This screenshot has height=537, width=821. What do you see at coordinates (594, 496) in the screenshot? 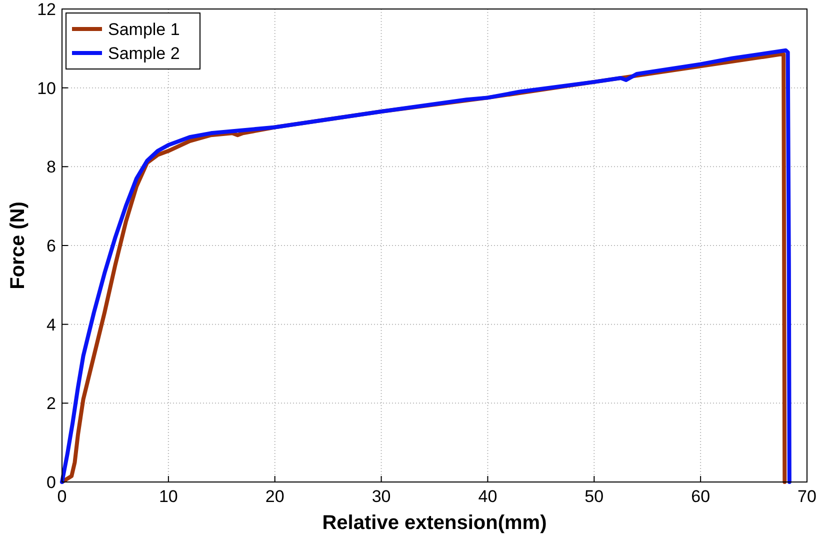
I see `x-tick-label: 50` at bounding box center [594, 496].